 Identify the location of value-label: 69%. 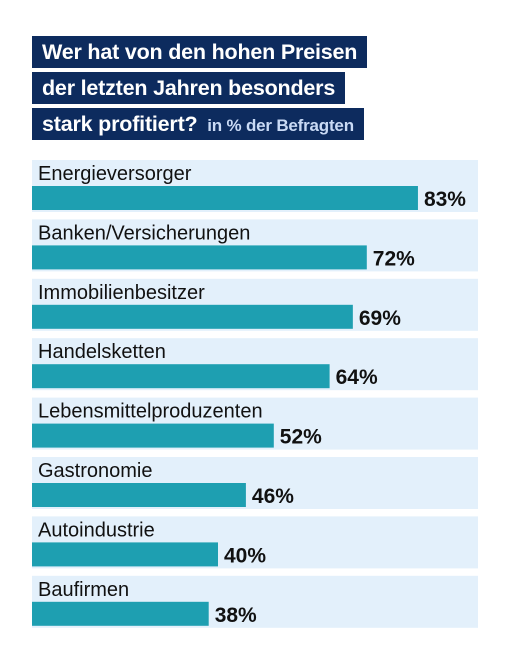
(380, 318).